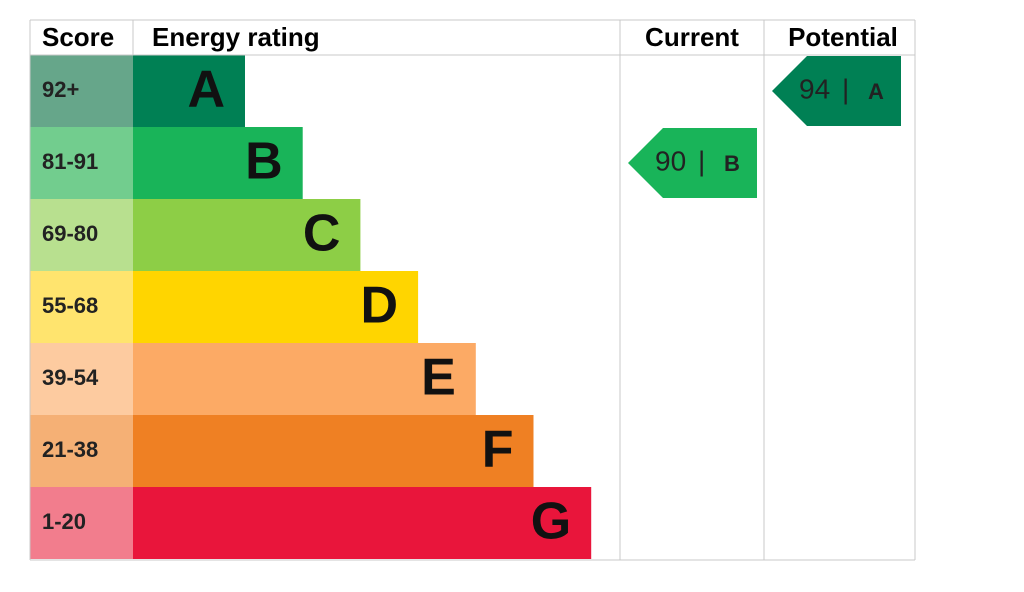  Describe the element at coordinates (70, 233) in the screenshot. I see `score-range: 69-80` at that location.